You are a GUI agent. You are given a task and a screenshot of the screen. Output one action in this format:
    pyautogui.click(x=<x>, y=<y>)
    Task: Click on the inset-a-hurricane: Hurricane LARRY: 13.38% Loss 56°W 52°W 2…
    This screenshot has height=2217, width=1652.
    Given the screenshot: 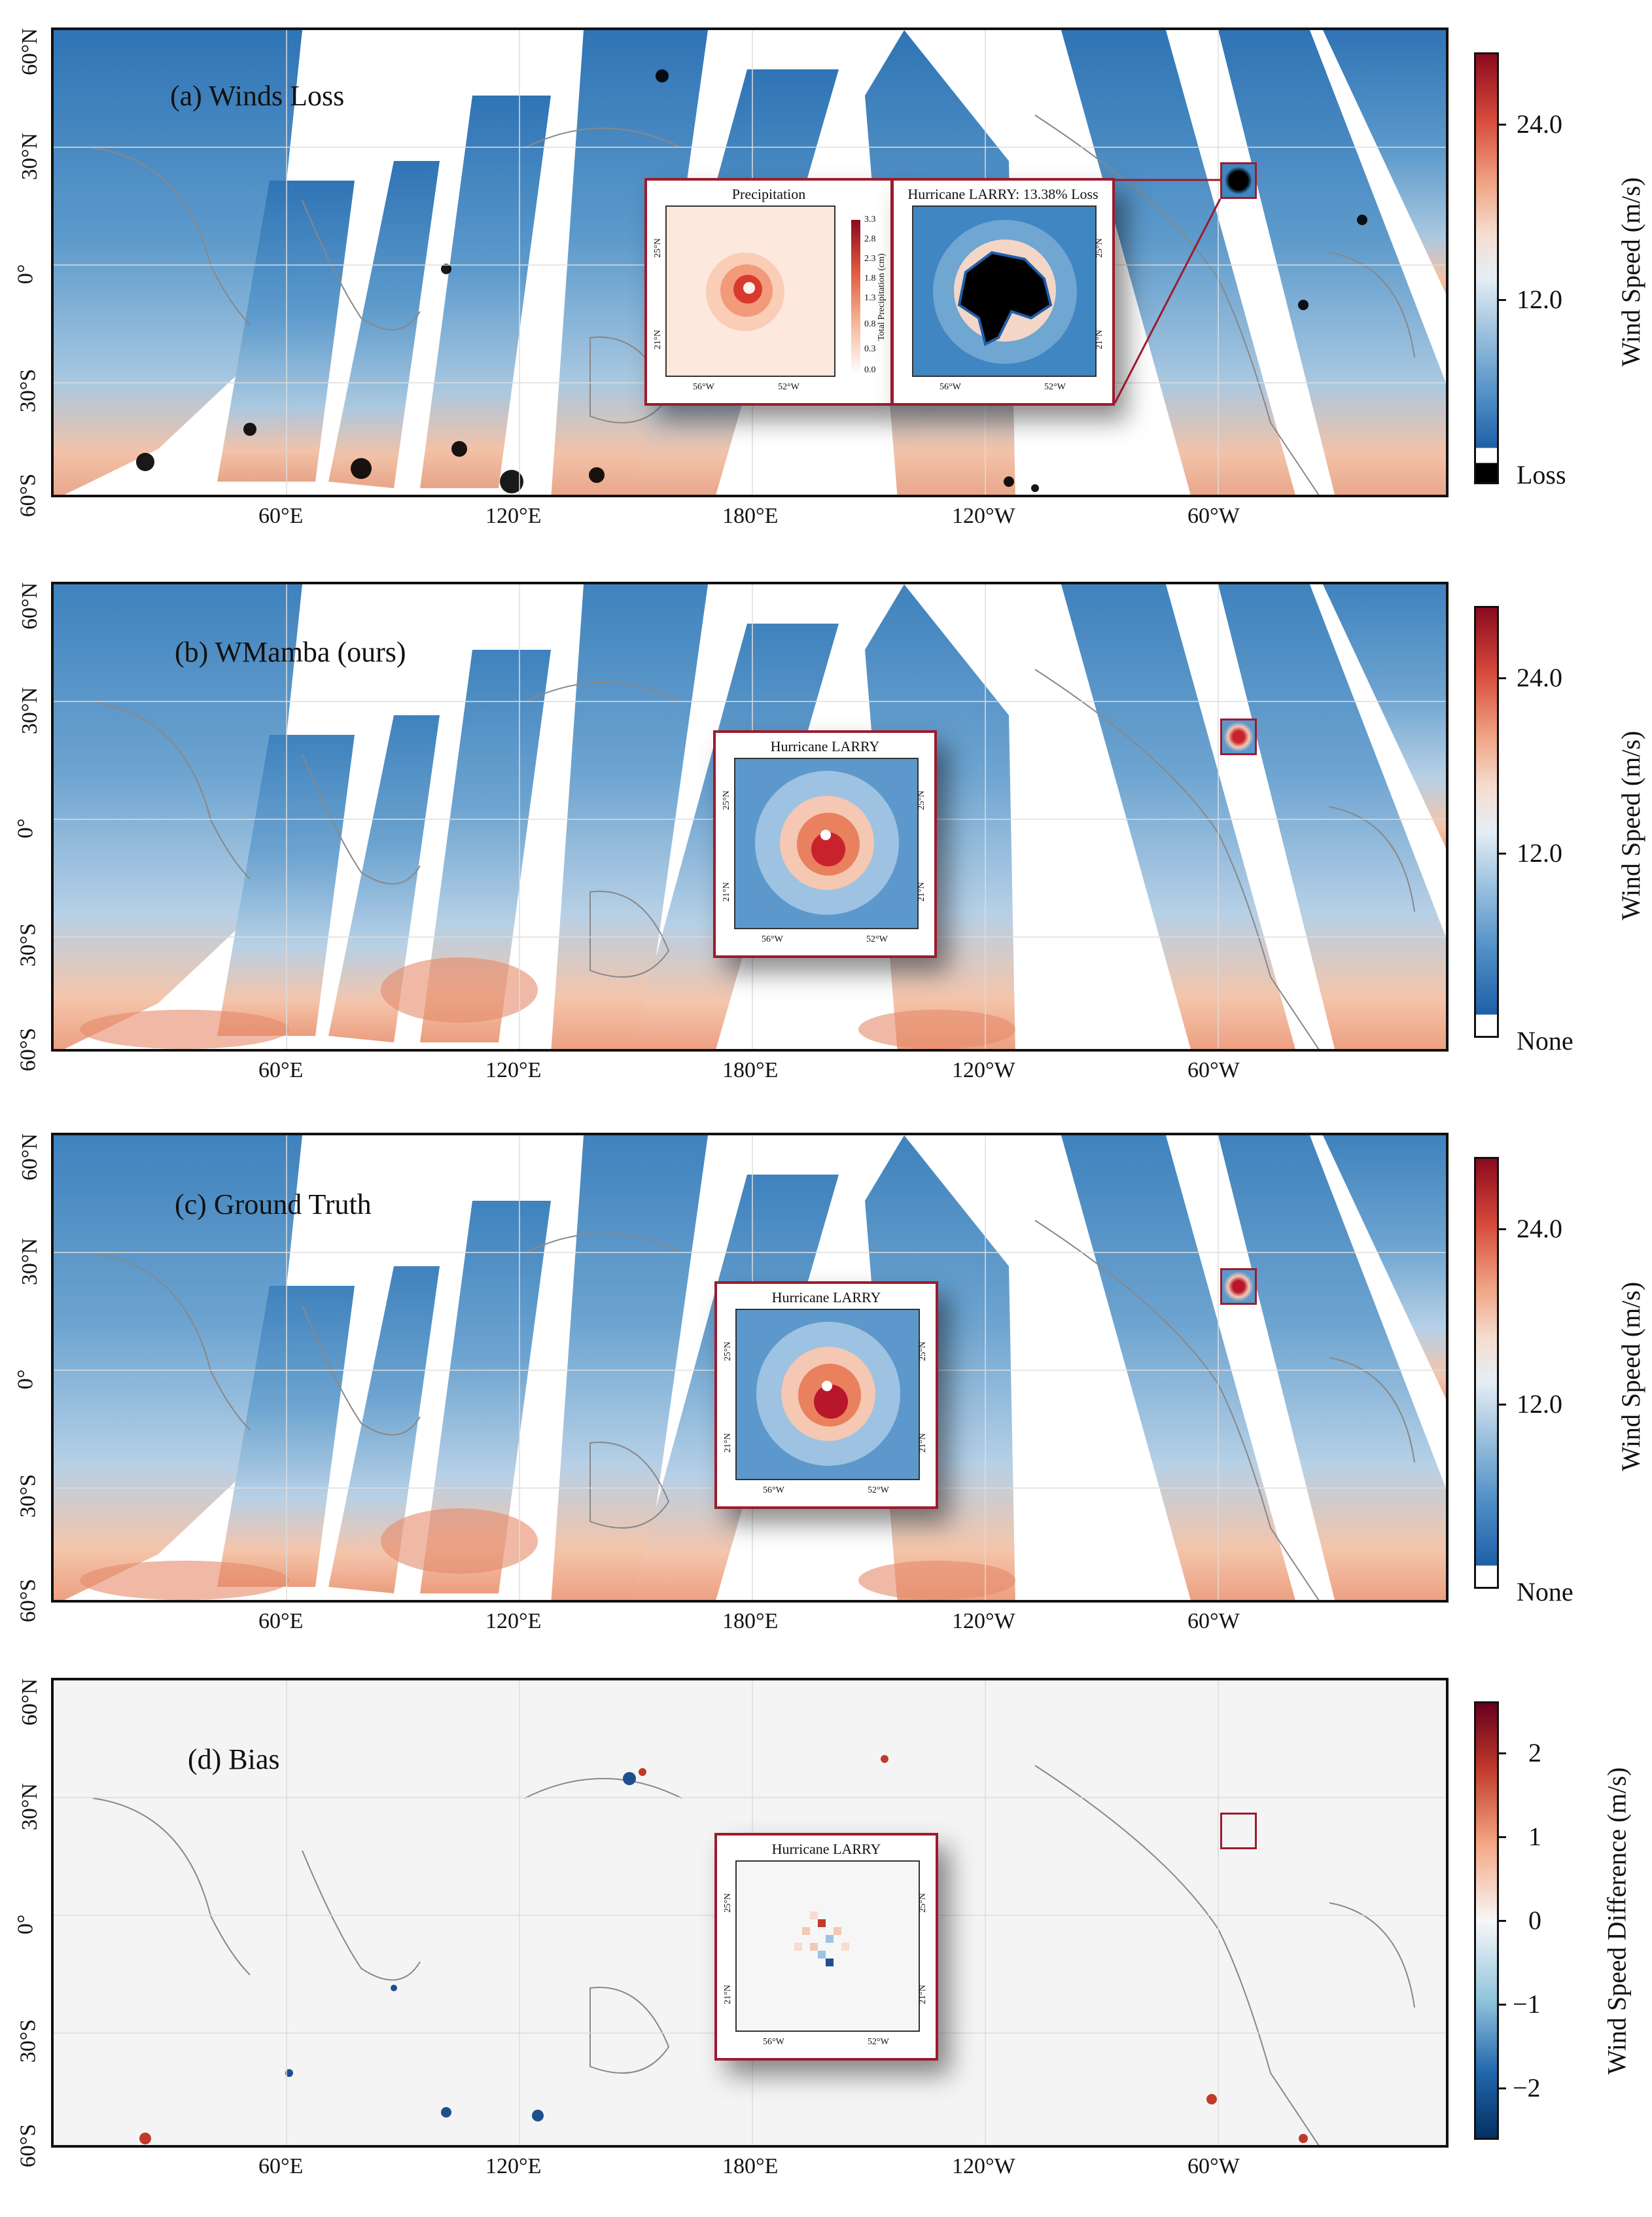 What is the action you would take?
    pyautogui.click(x=1003, y=292)
    